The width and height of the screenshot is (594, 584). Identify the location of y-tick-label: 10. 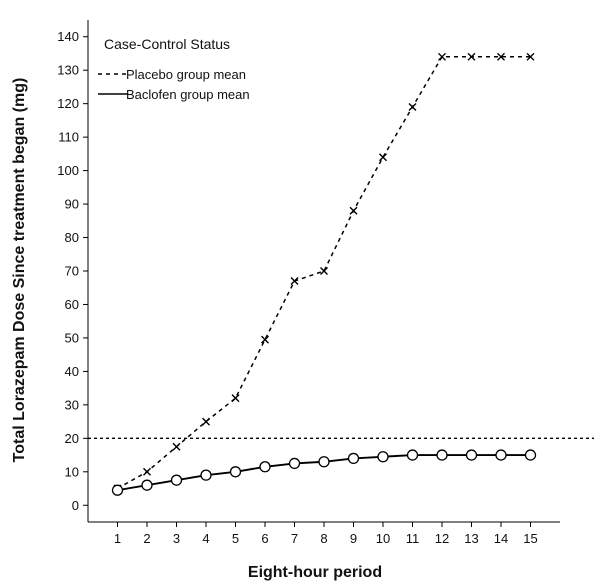
(72, 471).